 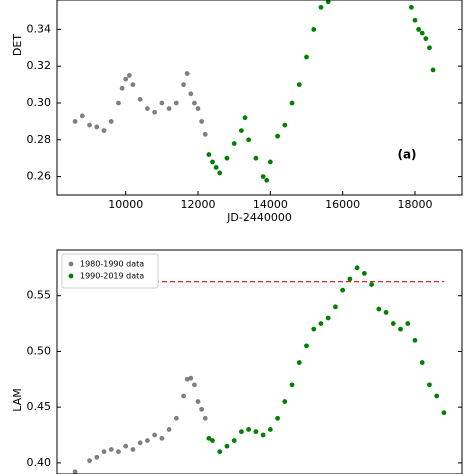 What do you see at coordinates (414, 204) in the screenshot?
I see `x-tick-label: 18000` at bounding box center [414, 204].